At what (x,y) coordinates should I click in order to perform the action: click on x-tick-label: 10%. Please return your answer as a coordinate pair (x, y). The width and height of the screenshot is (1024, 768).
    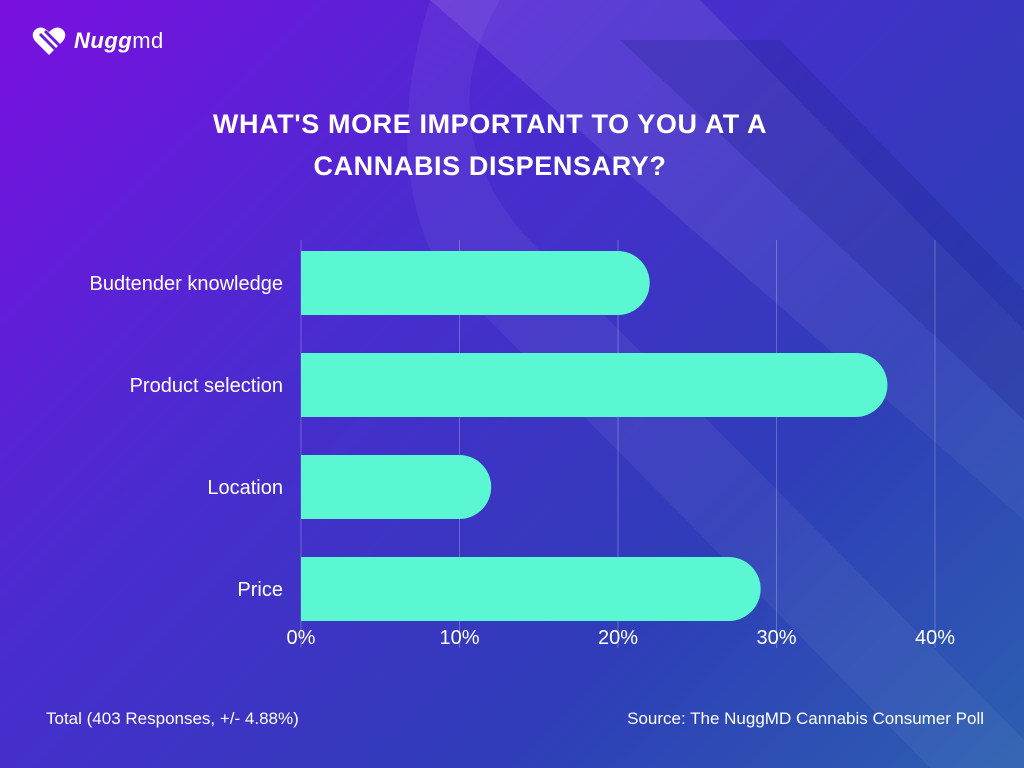
    Looking at the image, I should click on (459, 638).